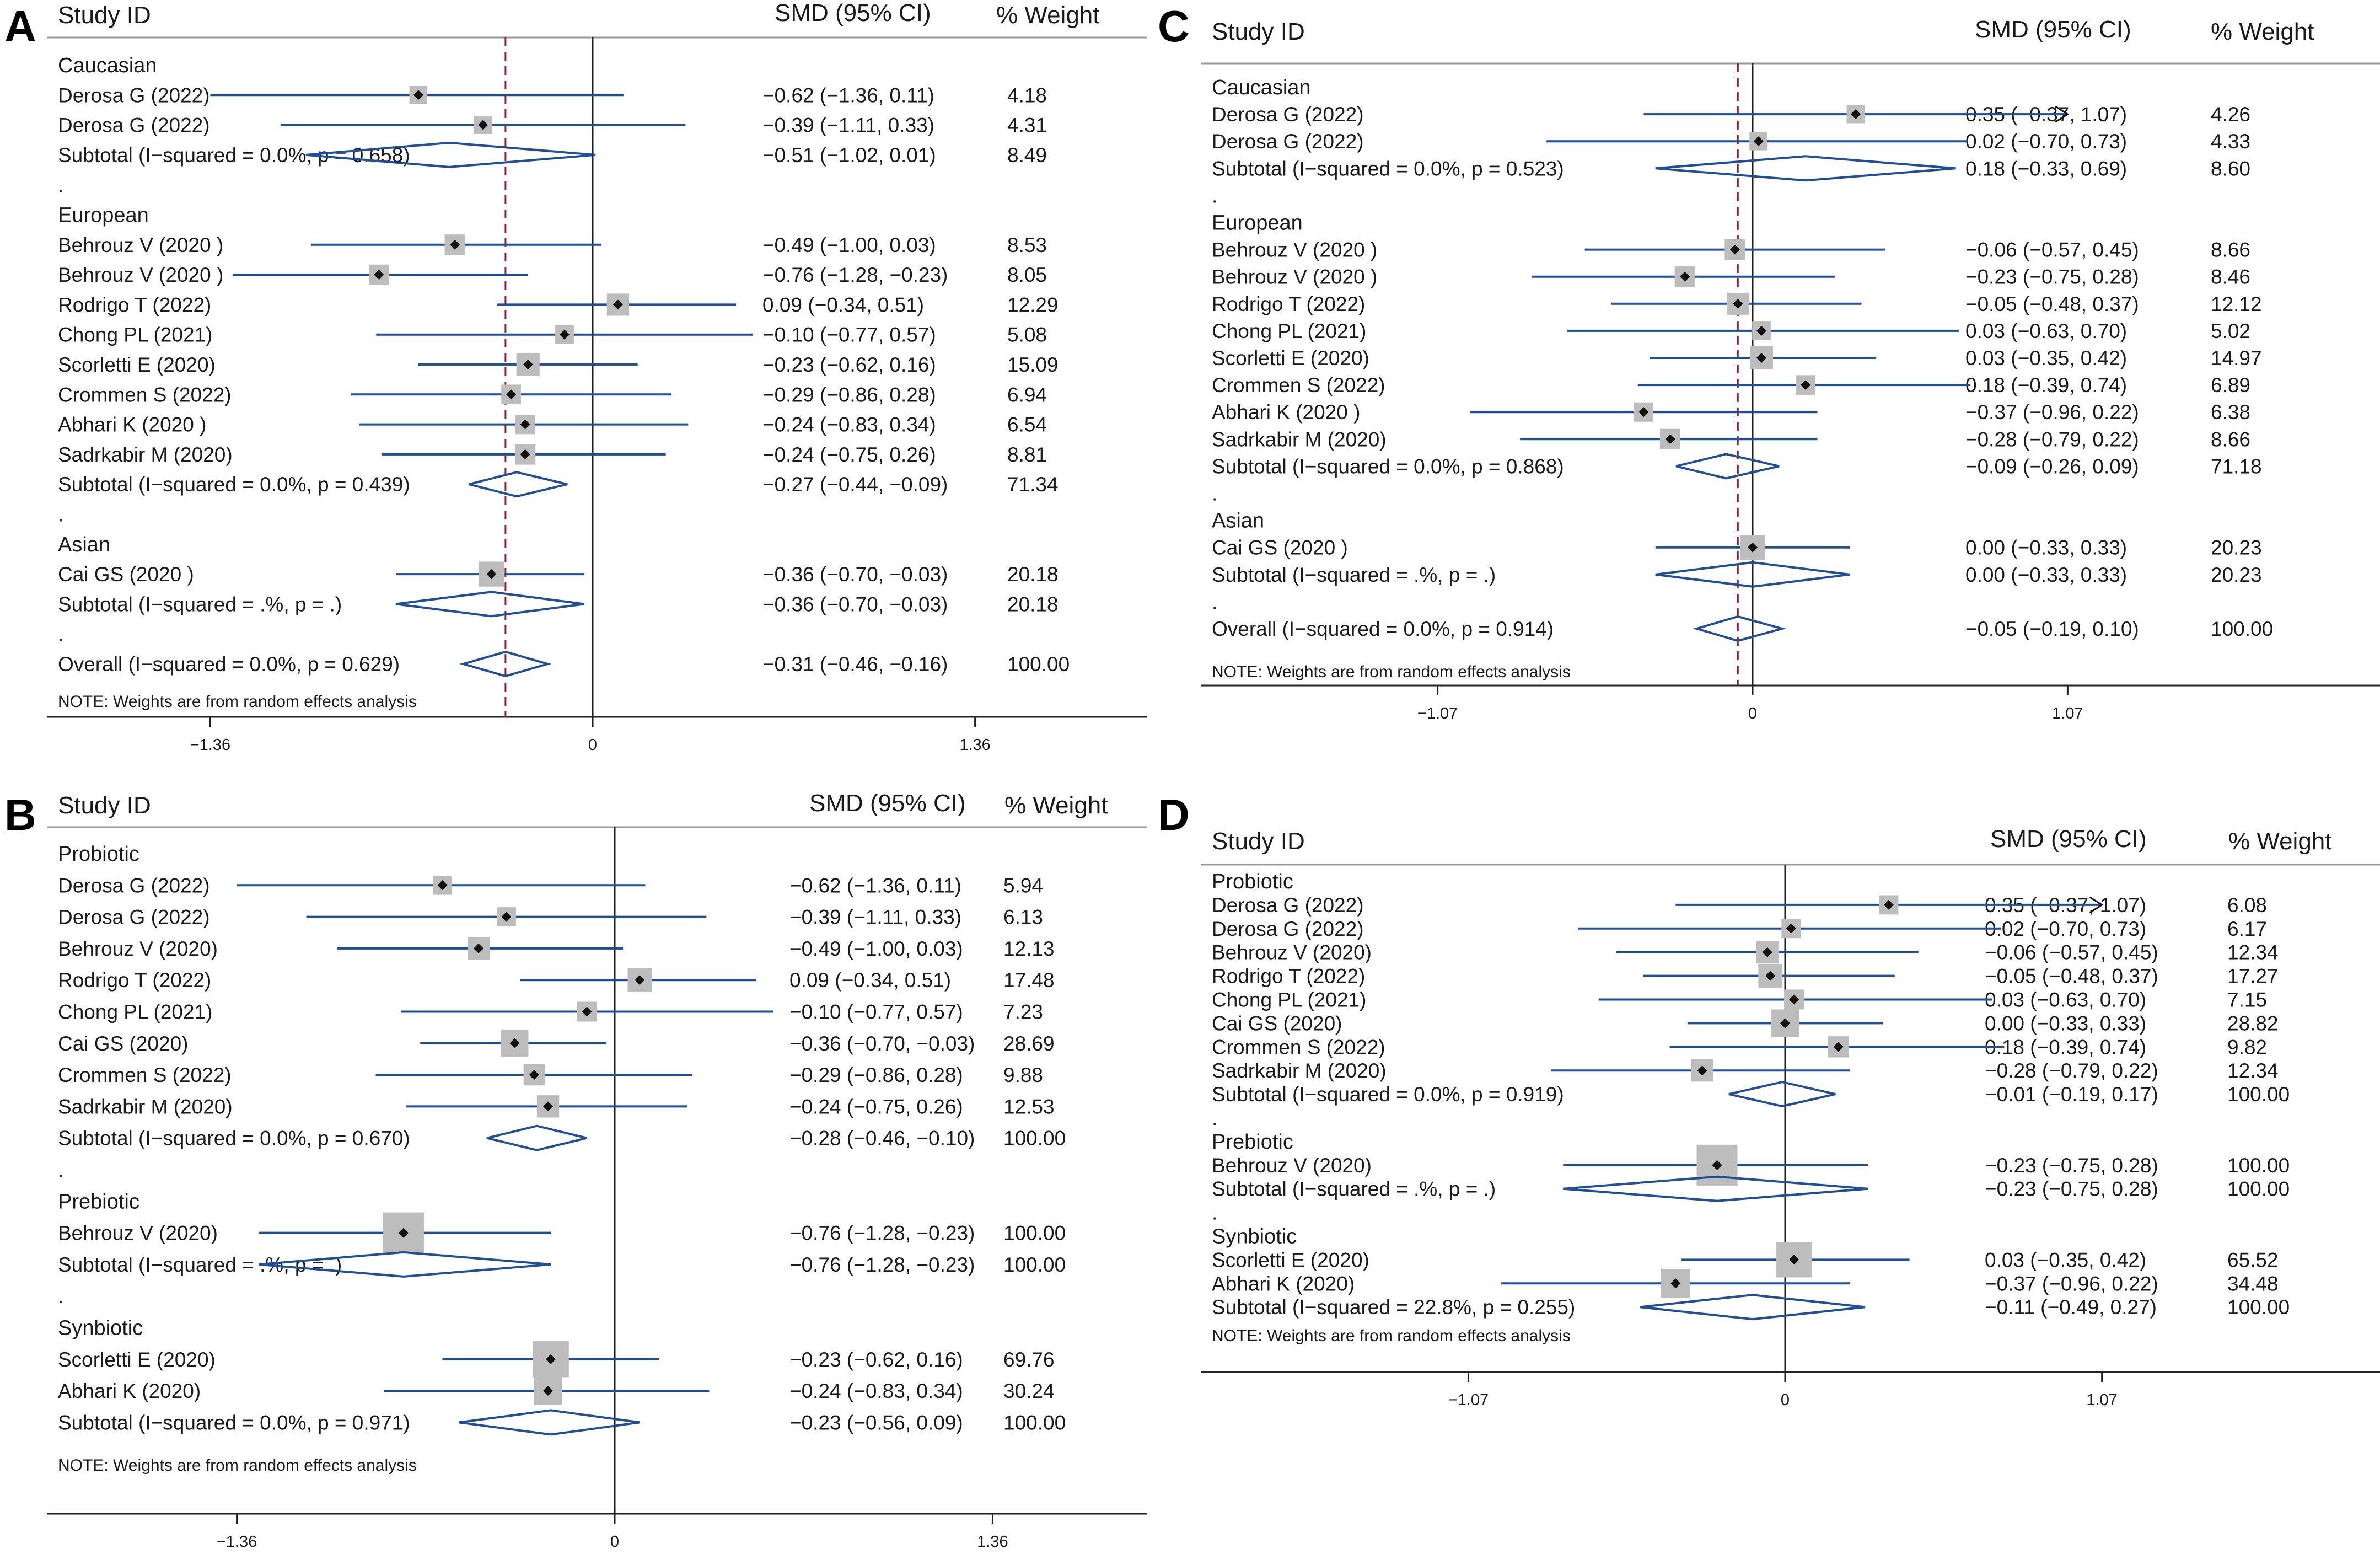  I want to click on effect-ci-value: 0.03 (−0.35, 0.42), so click(2046, 358).